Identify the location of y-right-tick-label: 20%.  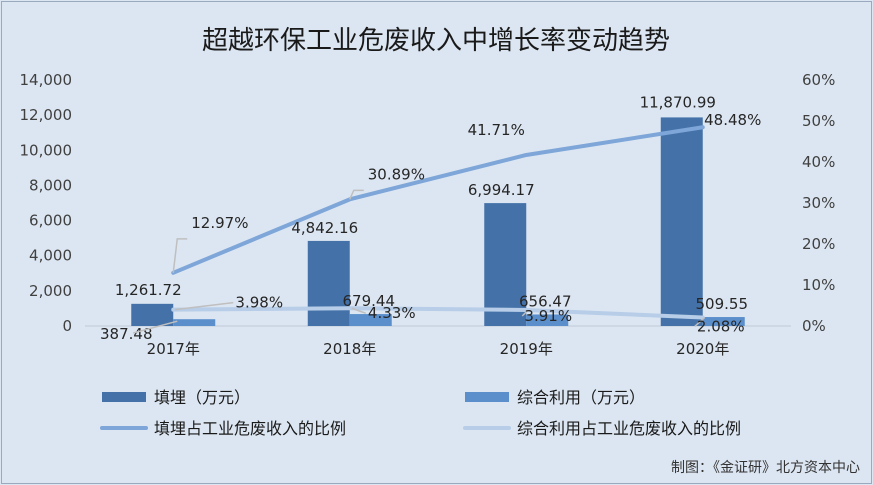
(818, 244).